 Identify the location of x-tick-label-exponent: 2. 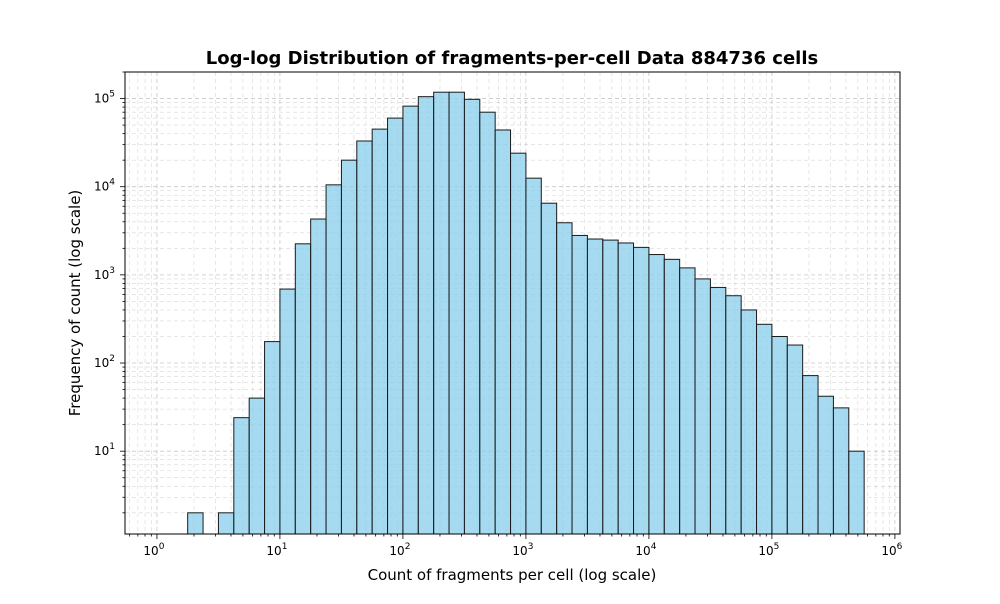
(408, 547).